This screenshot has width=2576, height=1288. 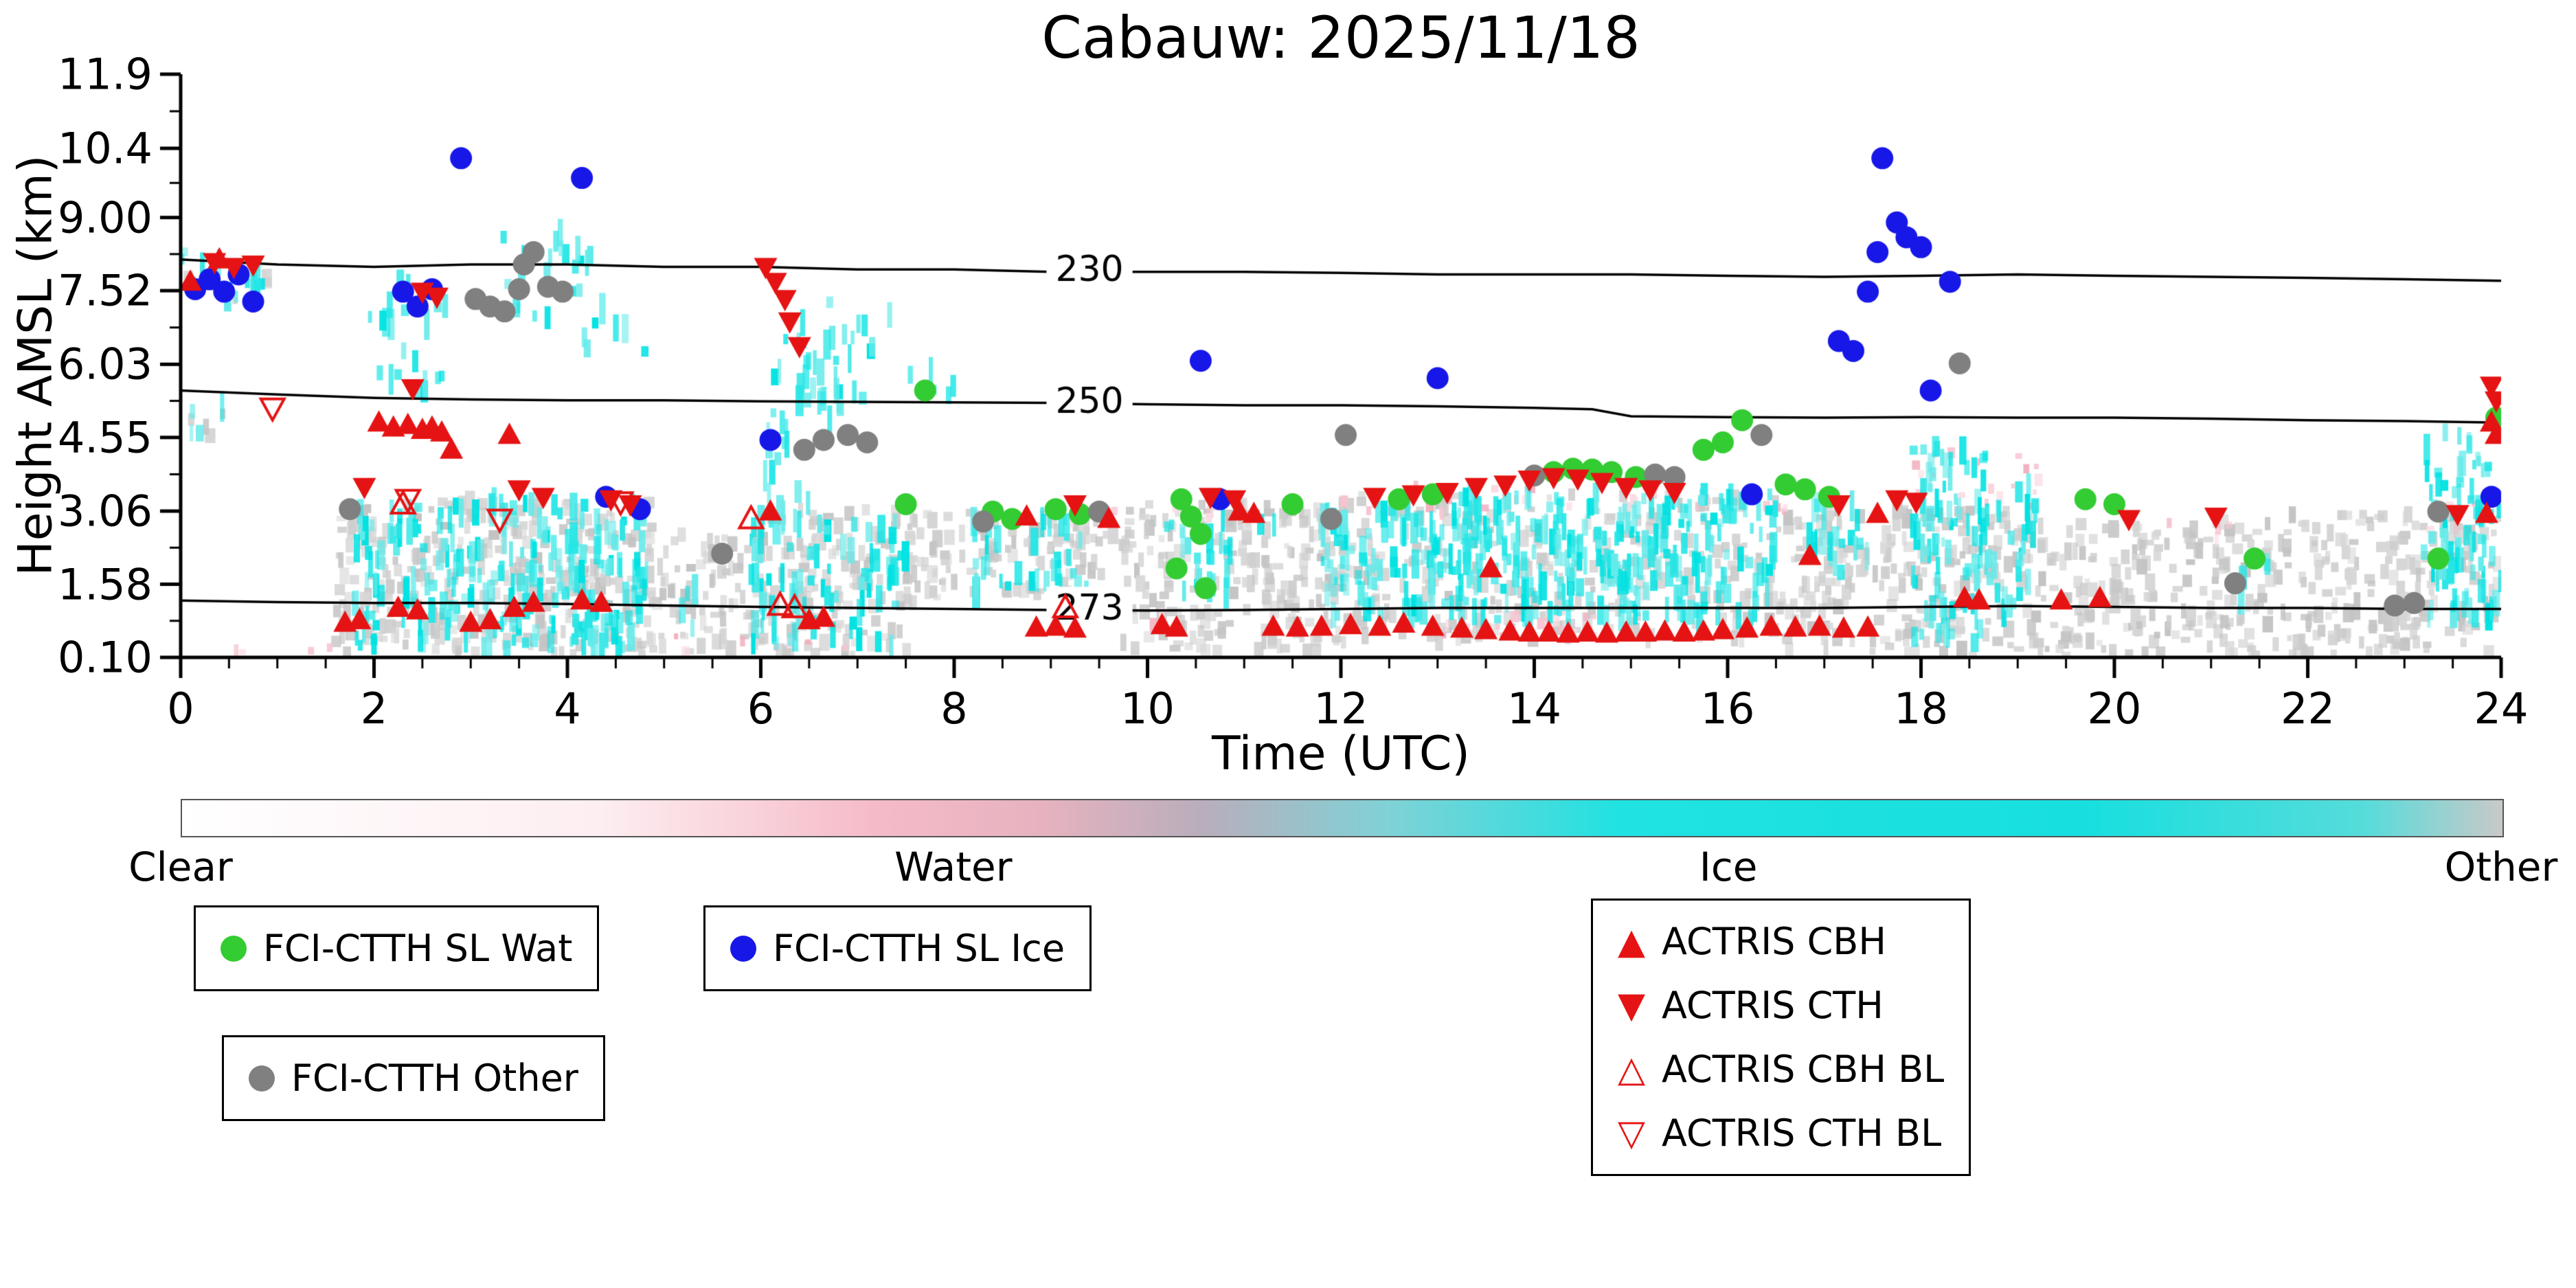 What do you see at coordinates (1631, 1133) in the screenshot?
I see `red-open-triangle-down-icon: ▽` at bounding box center [1631, 1133].